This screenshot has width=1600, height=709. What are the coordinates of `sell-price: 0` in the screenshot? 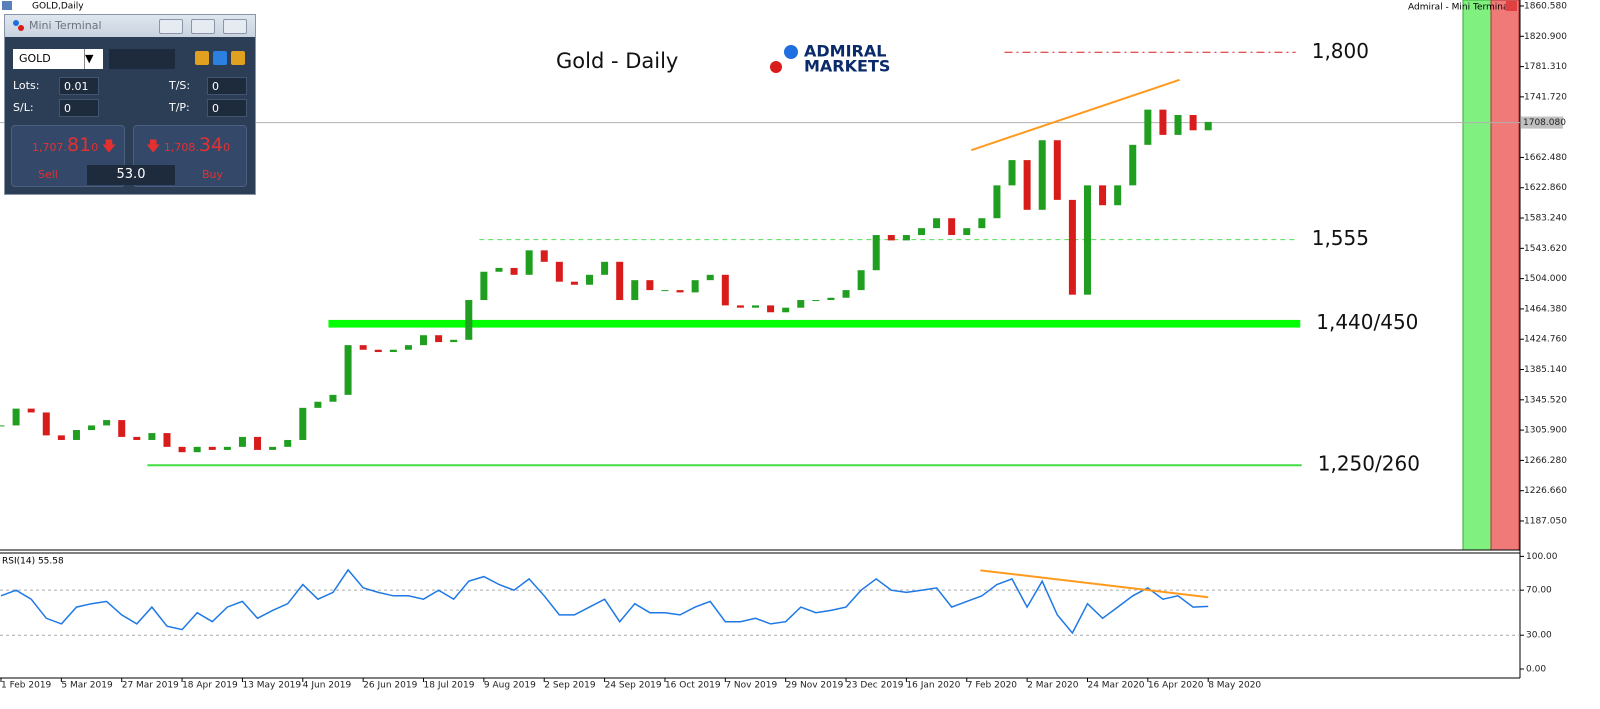 It's located at (95, 147).